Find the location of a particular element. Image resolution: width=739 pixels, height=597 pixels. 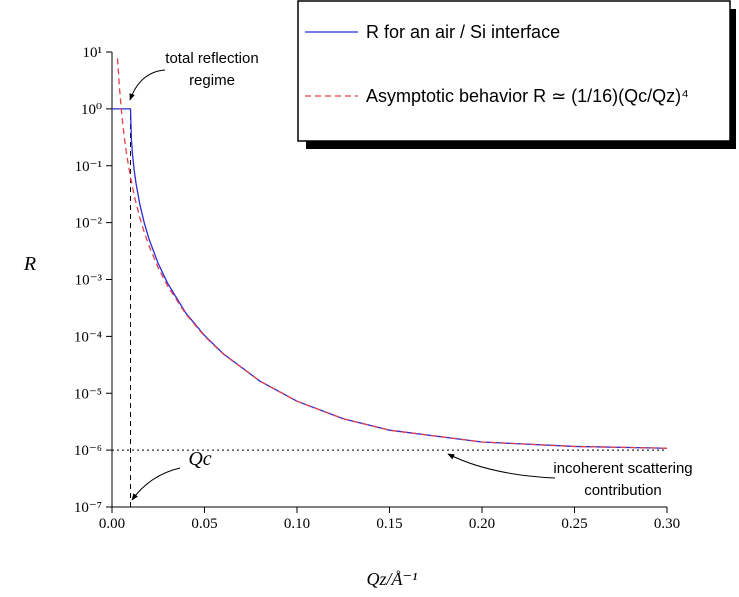

y-tick-label: 10⁻² is located at coordinates (89, 224).